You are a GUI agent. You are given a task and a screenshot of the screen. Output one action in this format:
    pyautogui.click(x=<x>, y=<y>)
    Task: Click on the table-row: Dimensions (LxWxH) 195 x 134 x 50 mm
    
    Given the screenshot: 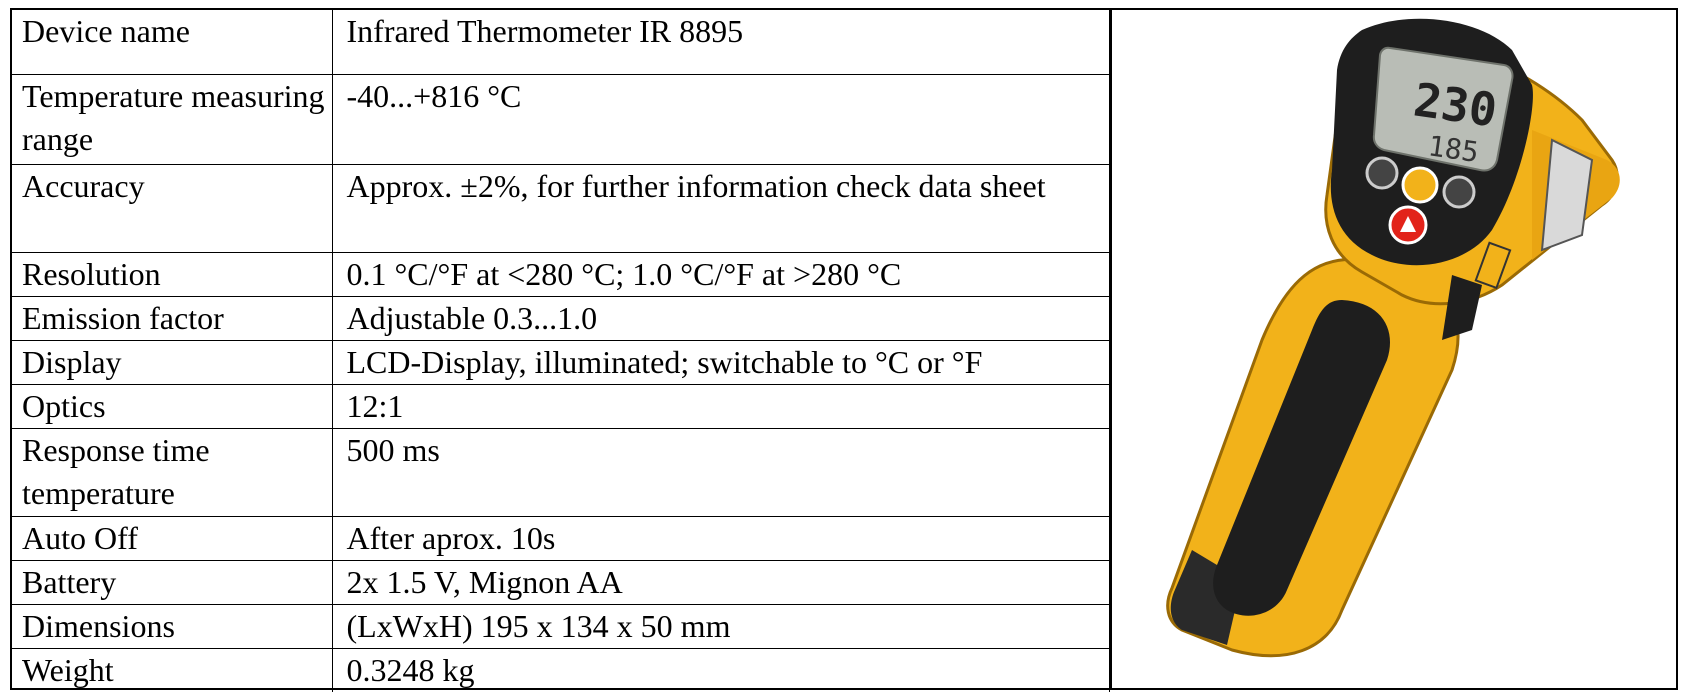 What is the action you would take?
    pyautogui.click(x=561, y=626)
    